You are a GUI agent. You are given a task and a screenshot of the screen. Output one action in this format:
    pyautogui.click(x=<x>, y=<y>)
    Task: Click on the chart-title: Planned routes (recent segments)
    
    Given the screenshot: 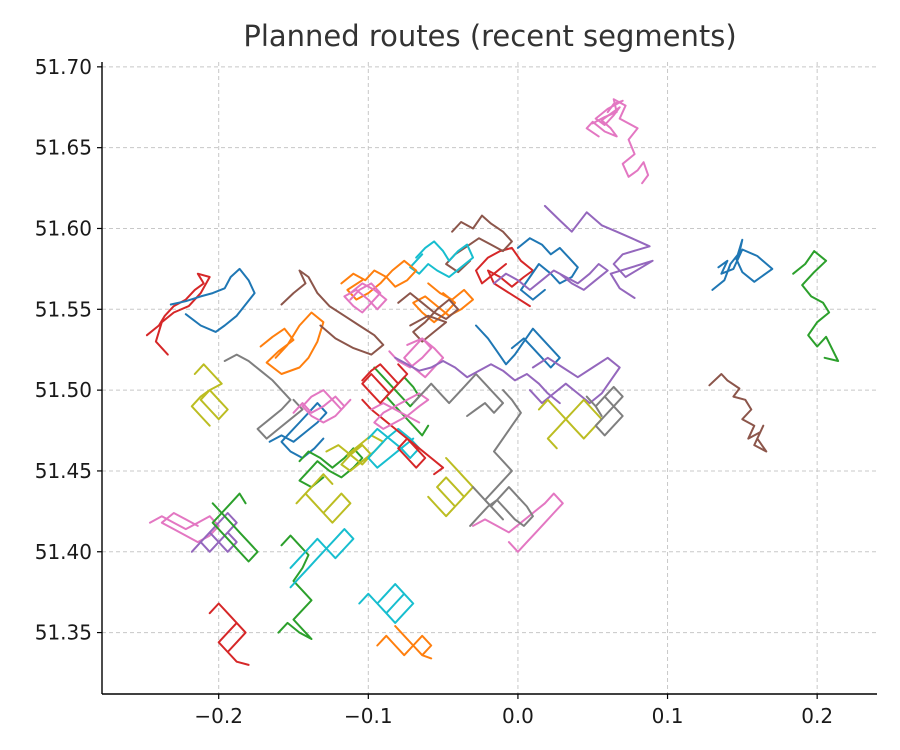 What is the action you would take?
    pyautogui.click(x=489, y=36)
    